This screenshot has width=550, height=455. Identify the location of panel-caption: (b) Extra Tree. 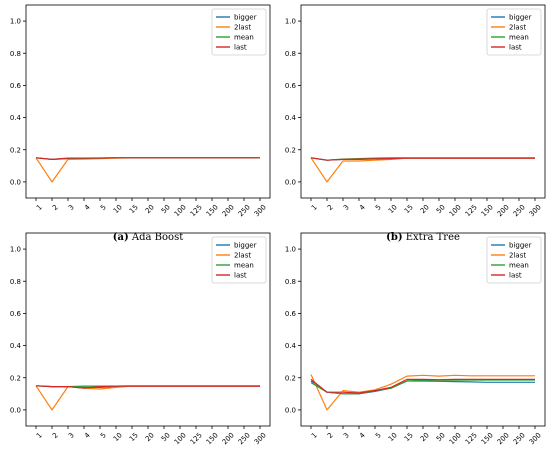
(423, 237).